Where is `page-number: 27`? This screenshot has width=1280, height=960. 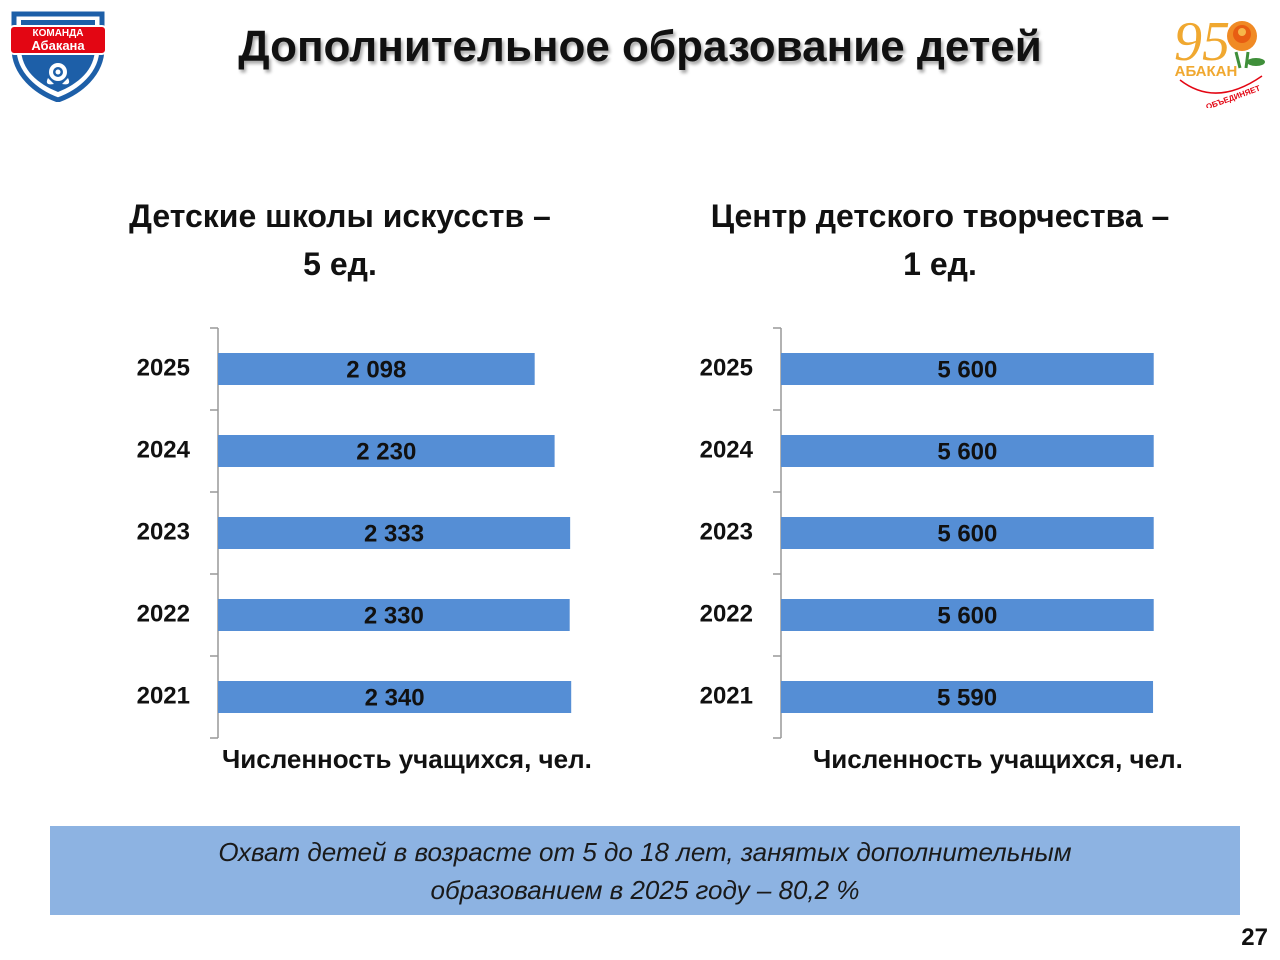 page-number: 27 is located at coordinates (1254, 937).